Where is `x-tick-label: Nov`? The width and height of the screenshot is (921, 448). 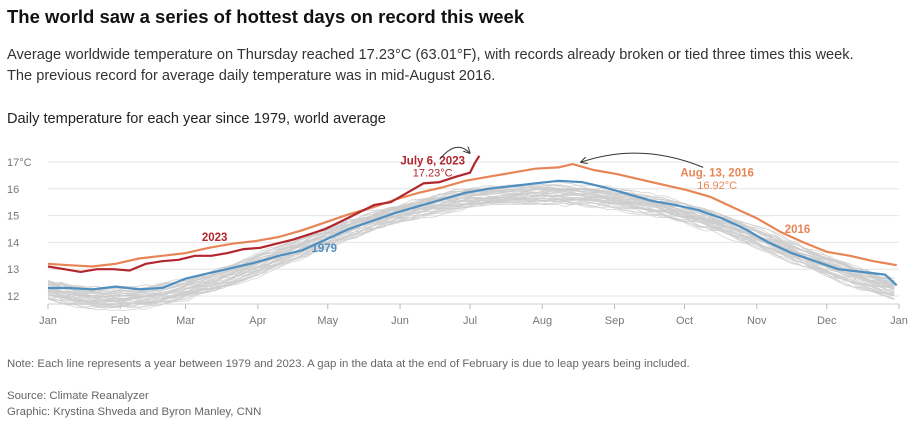 x-tick-label: Nov is located at coordinates (757, 321).